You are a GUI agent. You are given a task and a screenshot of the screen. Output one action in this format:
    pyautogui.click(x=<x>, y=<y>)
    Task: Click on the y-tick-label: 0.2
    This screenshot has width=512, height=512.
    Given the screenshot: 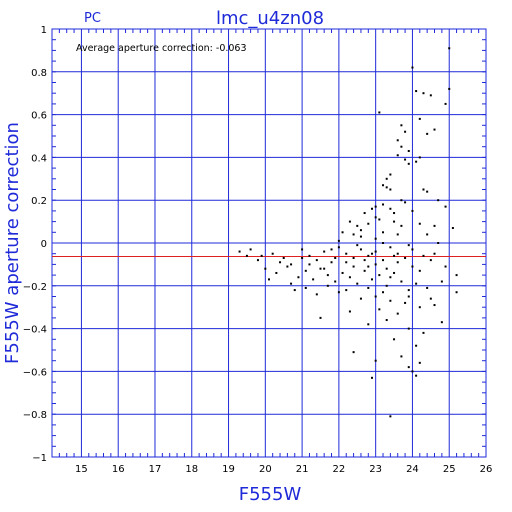 What is the action you would take?
    pyautogui.click(x=39, y=201)
    